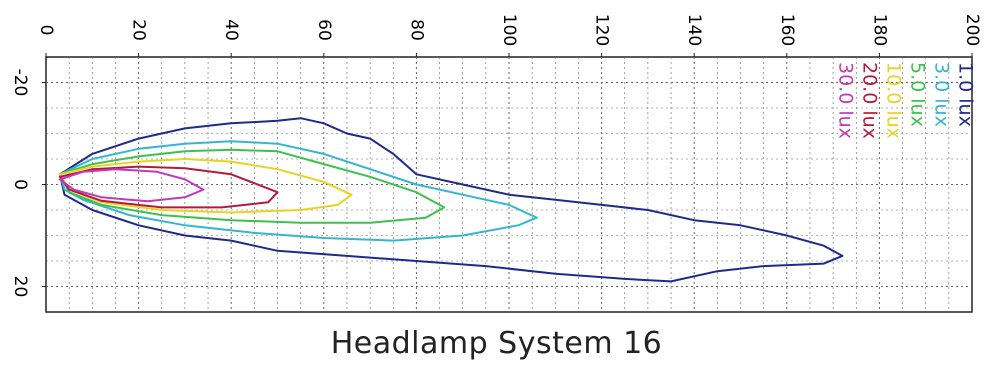 This screenshot has width=993, height=367. I want to click on y-tick-label: -20, so click(20, 83).